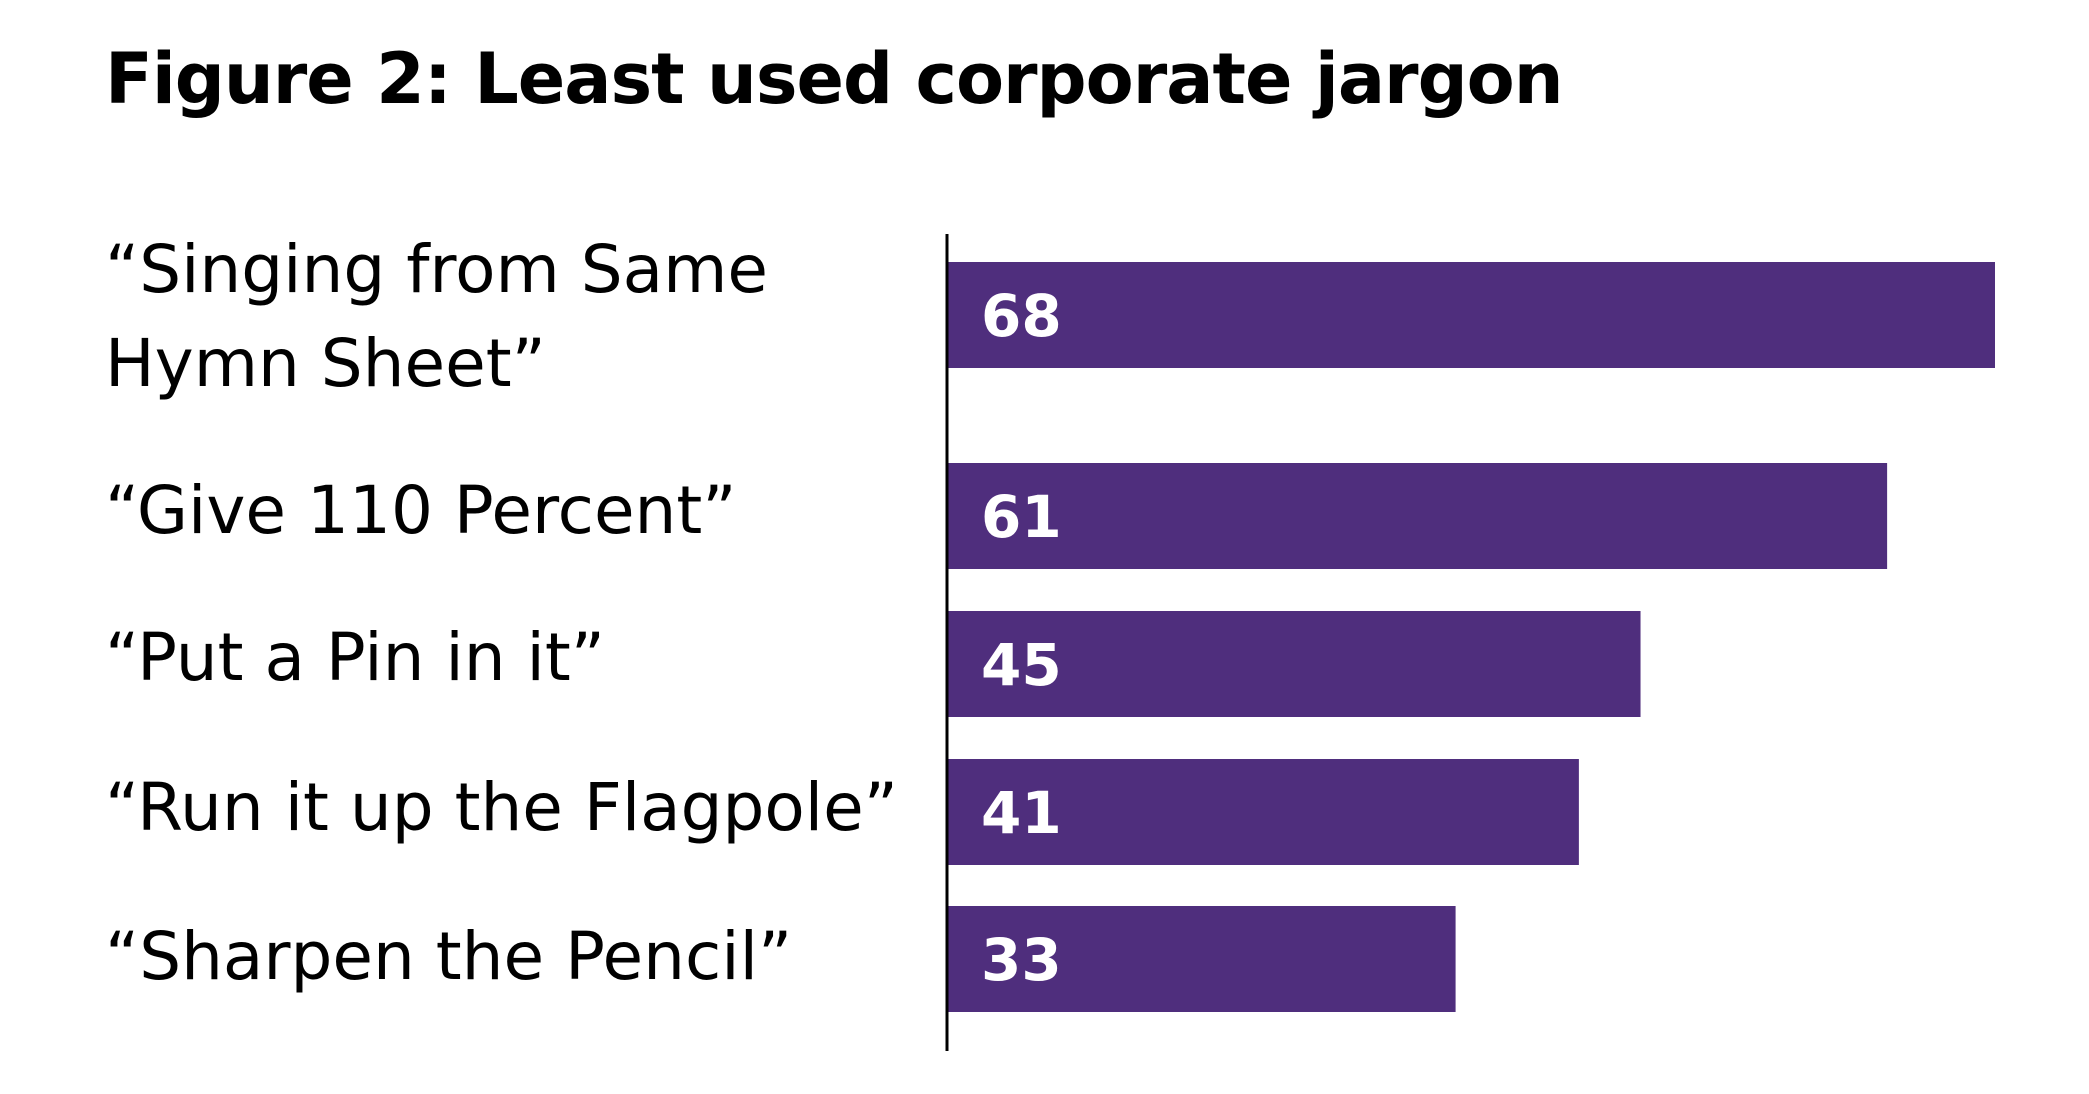 This screenshot has height=1094, width=2089. Describe the element at coordinates (448, 956) in the screenshot. I see `category-label: “Sharpen the Pencil”` at that location.